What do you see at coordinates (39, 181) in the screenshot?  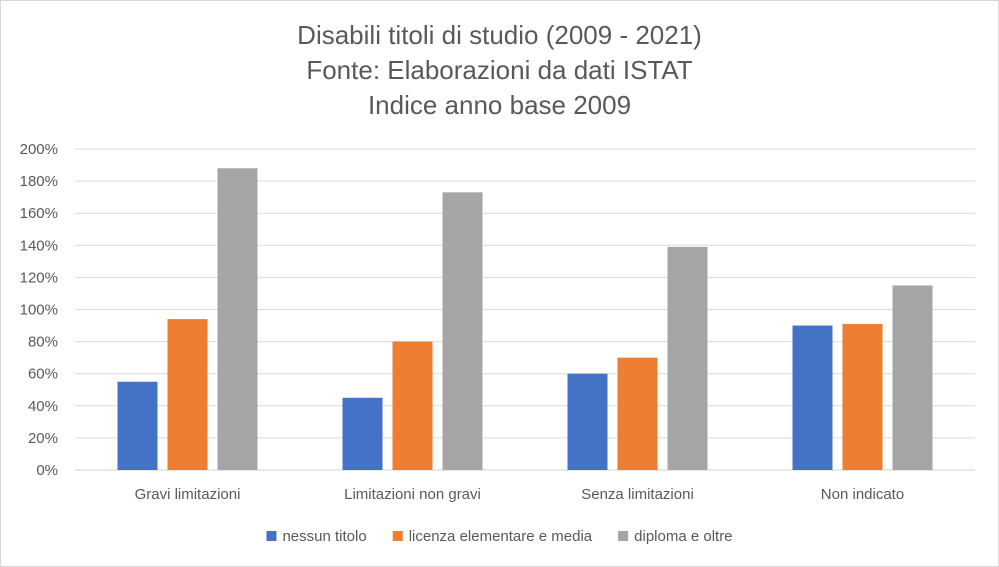 I see `y-tick-label: 180%` at bounding box center [39, 181].